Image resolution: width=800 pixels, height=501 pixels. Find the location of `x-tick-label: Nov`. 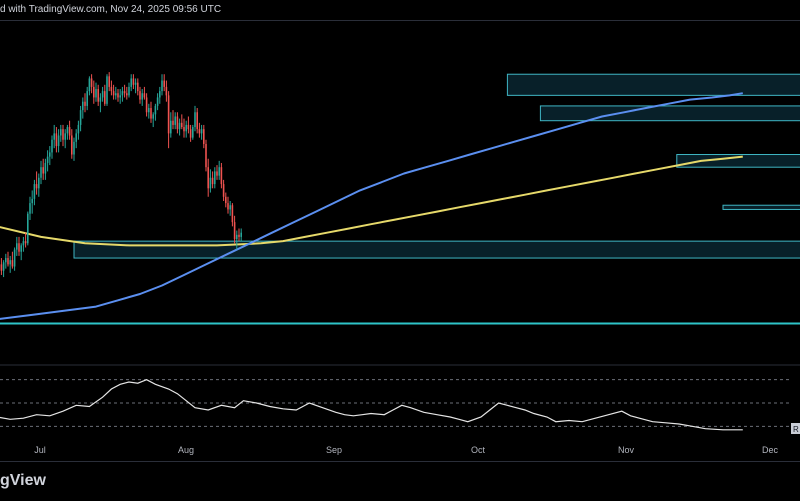

x-tick-label: Nov is located at coordinates (626, 450).